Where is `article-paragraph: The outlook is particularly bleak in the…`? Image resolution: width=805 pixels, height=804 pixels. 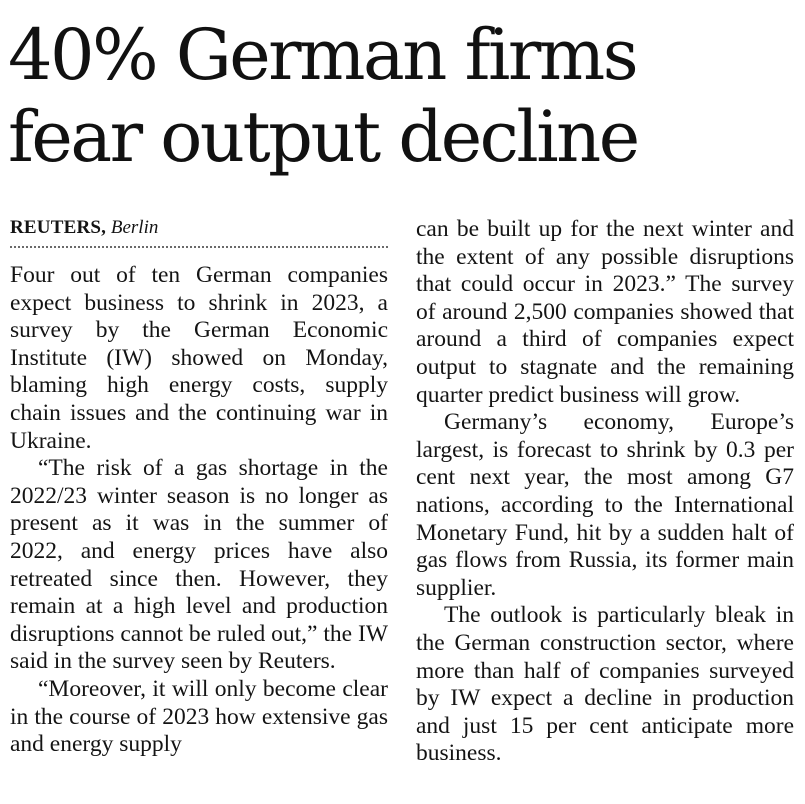 article-paragraph: The outlook is particularly bleak in the… is located at coordinates (605, 684).